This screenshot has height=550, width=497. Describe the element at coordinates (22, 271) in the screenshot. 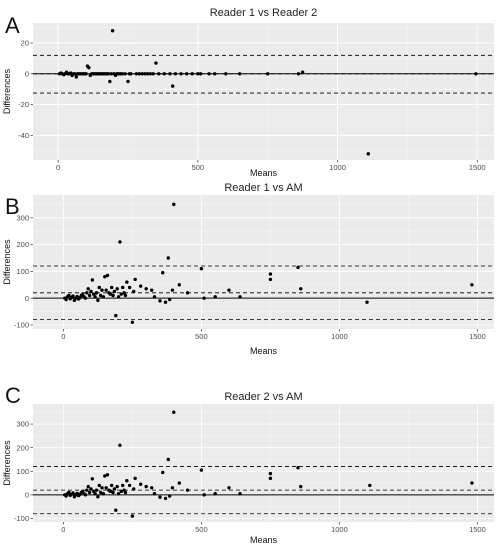

I see `y-tick-label: 100` at that location.